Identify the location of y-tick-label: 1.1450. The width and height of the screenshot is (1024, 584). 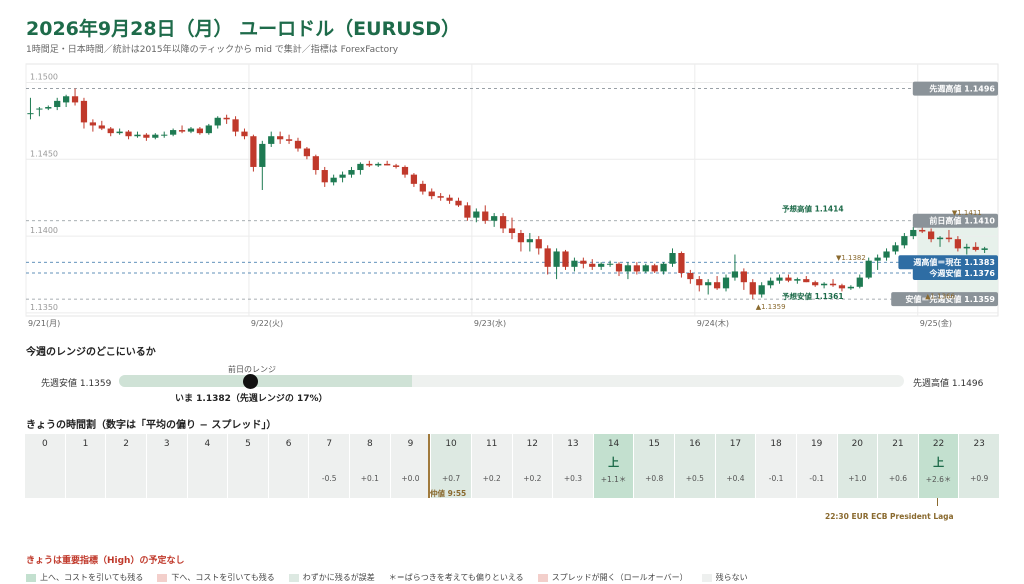
(44, 153).